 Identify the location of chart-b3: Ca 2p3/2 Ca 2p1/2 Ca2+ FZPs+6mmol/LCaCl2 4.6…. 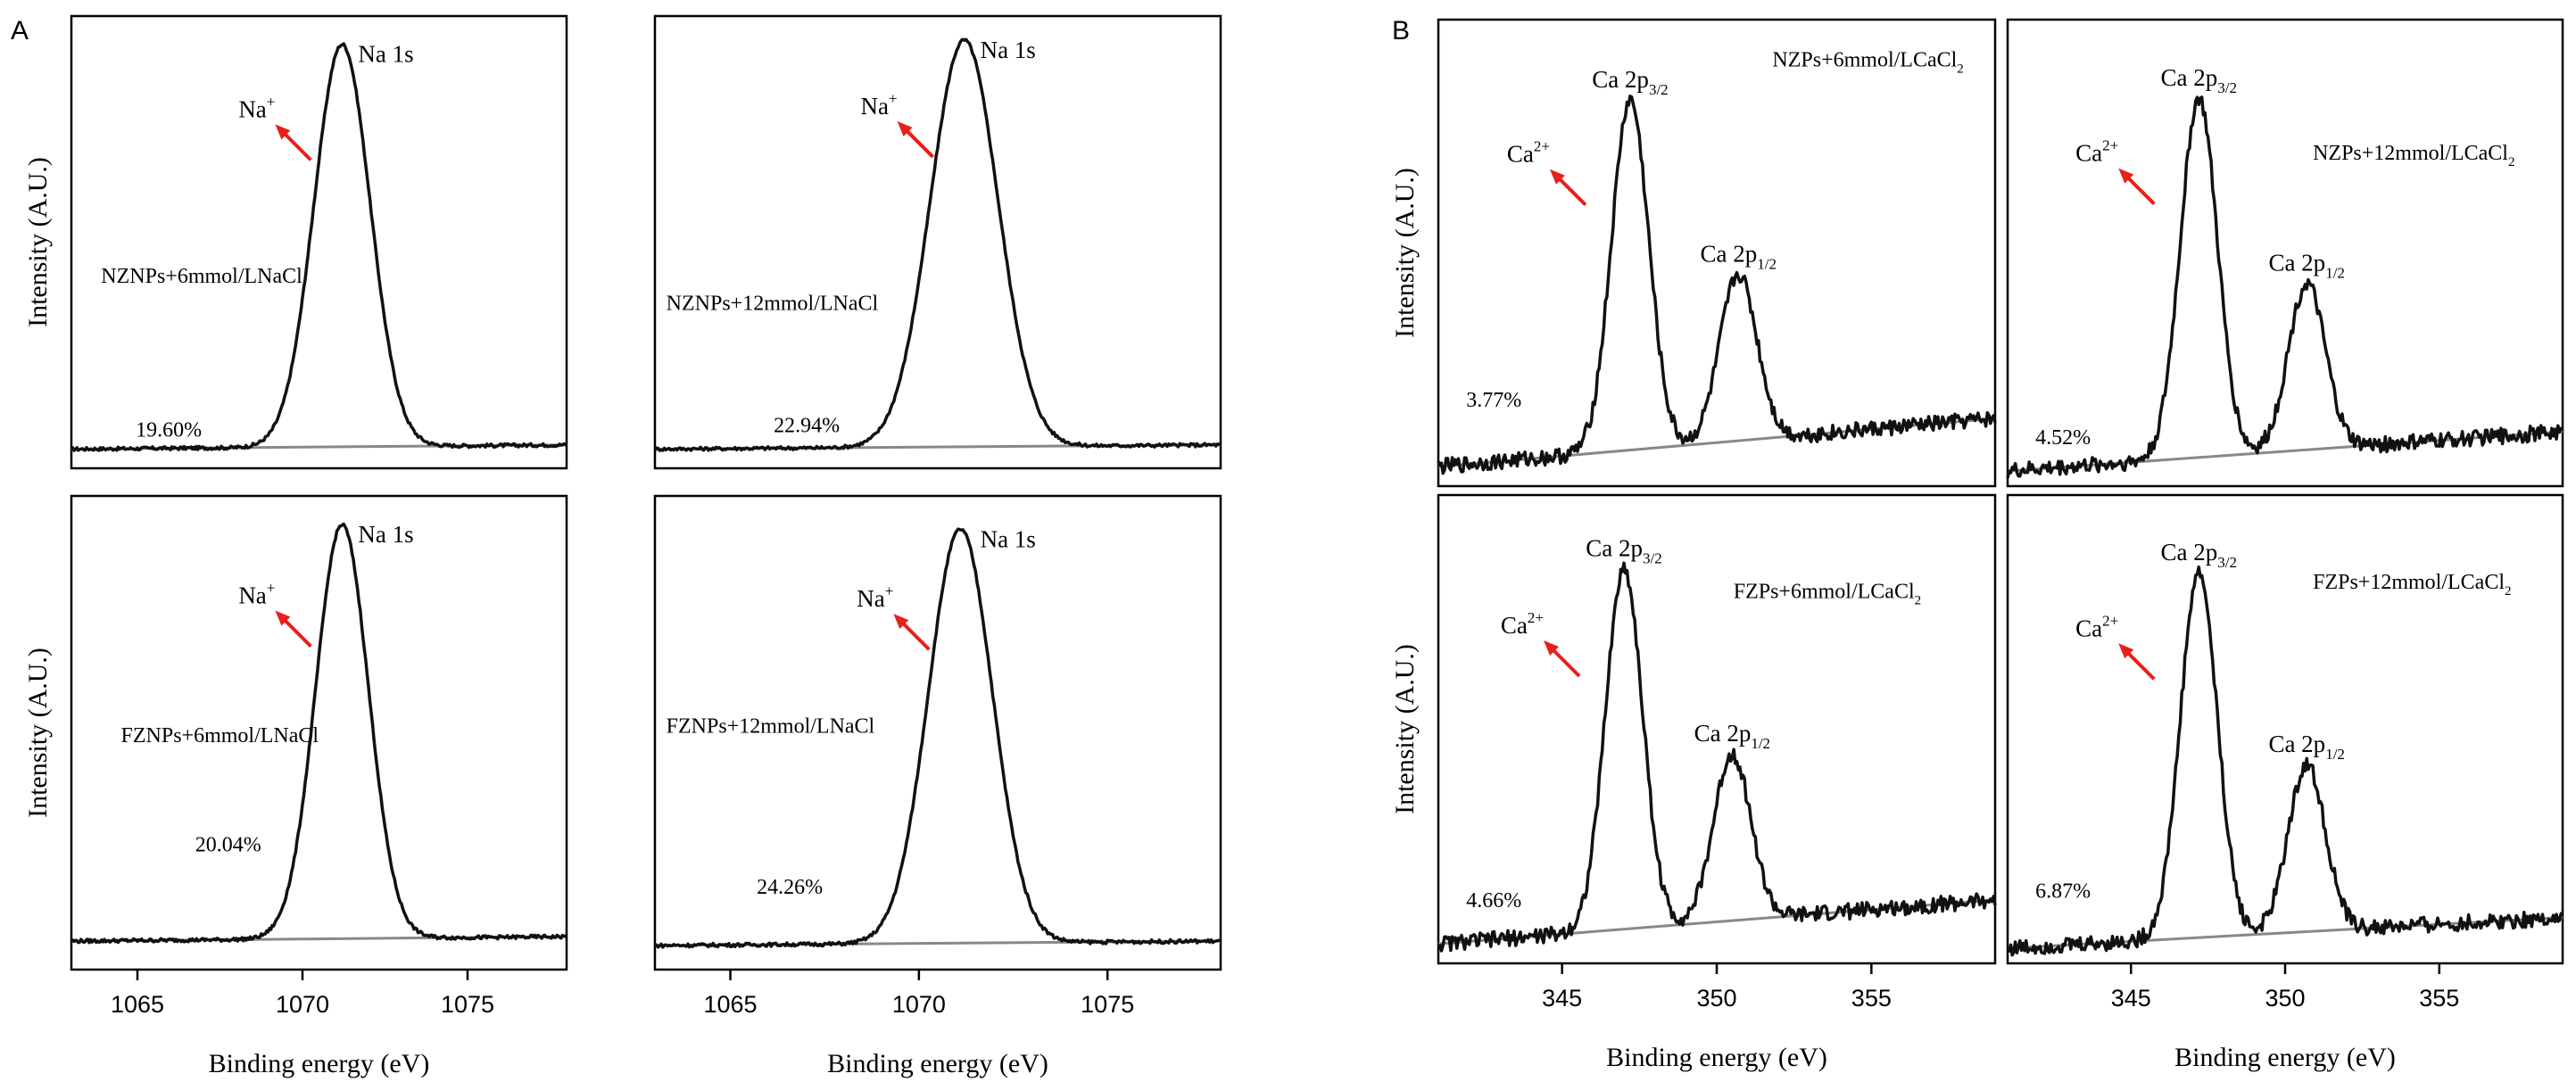
(1693, 782).